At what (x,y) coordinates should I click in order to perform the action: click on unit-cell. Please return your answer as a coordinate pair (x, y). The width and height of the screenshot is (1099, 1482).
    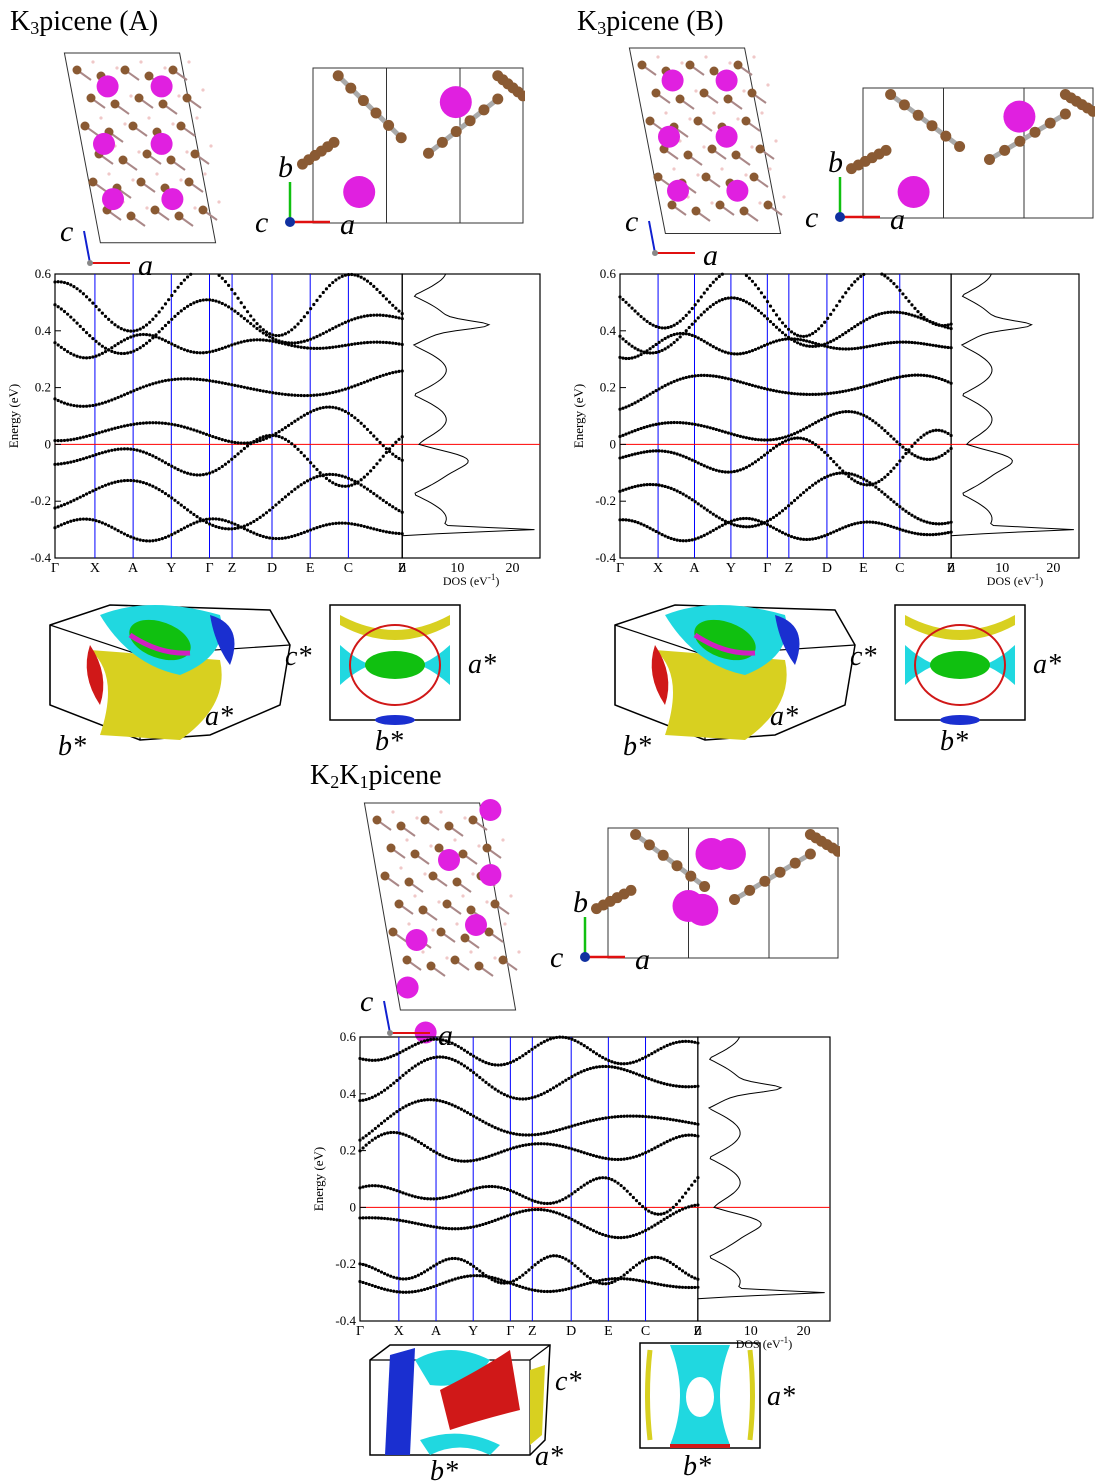
    Looking at the image, I should click on (705, 140).